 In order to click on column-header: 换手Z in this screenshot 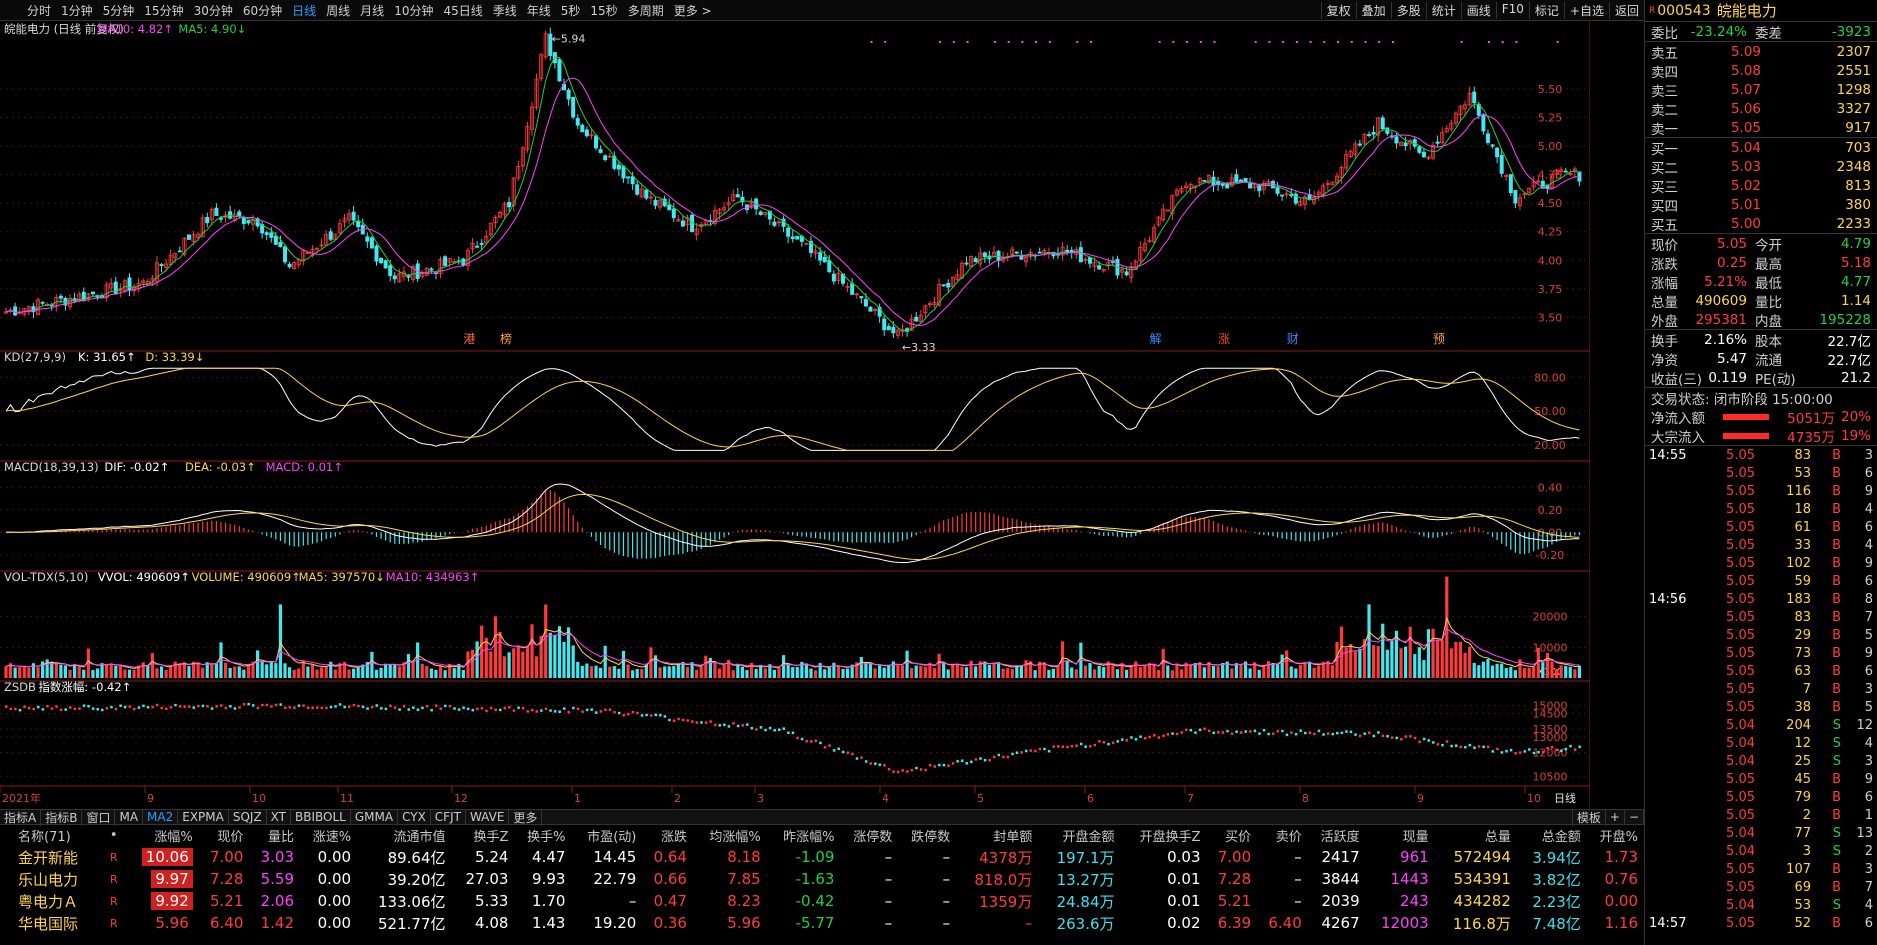, I will do `click(491, 837)`.